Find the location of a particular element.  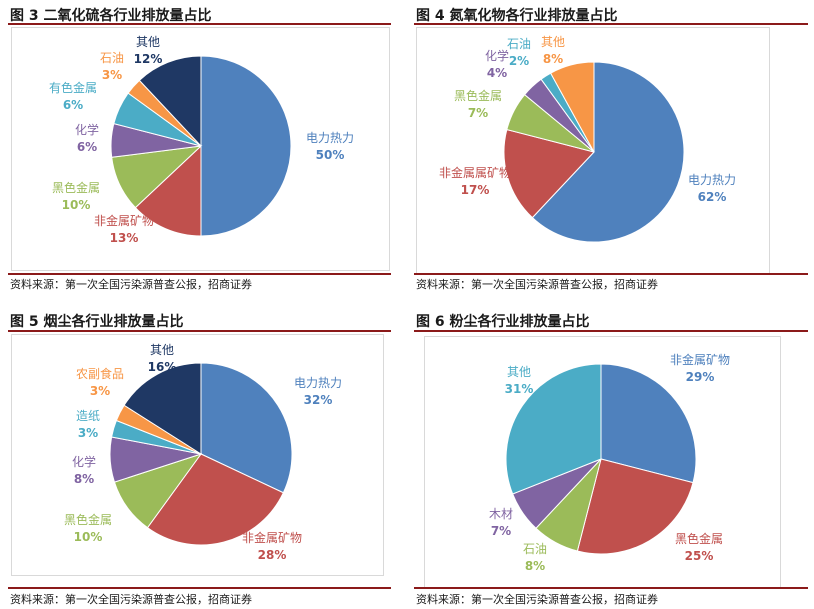

slice-label: 非金属属矿物 is located at coordinates (475, 172).